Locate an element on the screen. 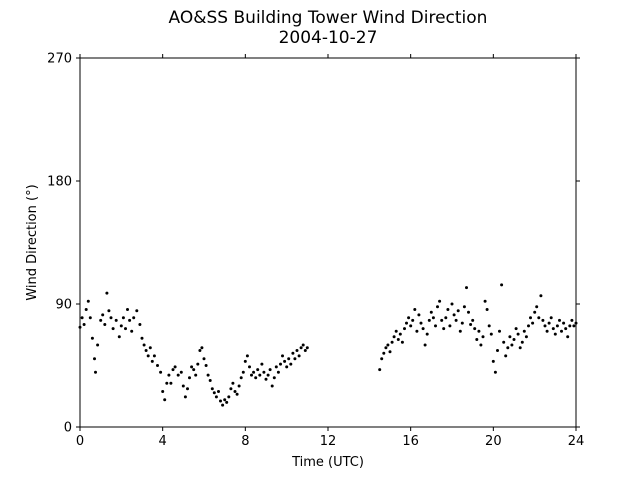 This screenshot has width=640, height=480. y-axis-label: Wind Direction (°) is located at coordinates (32, 242).